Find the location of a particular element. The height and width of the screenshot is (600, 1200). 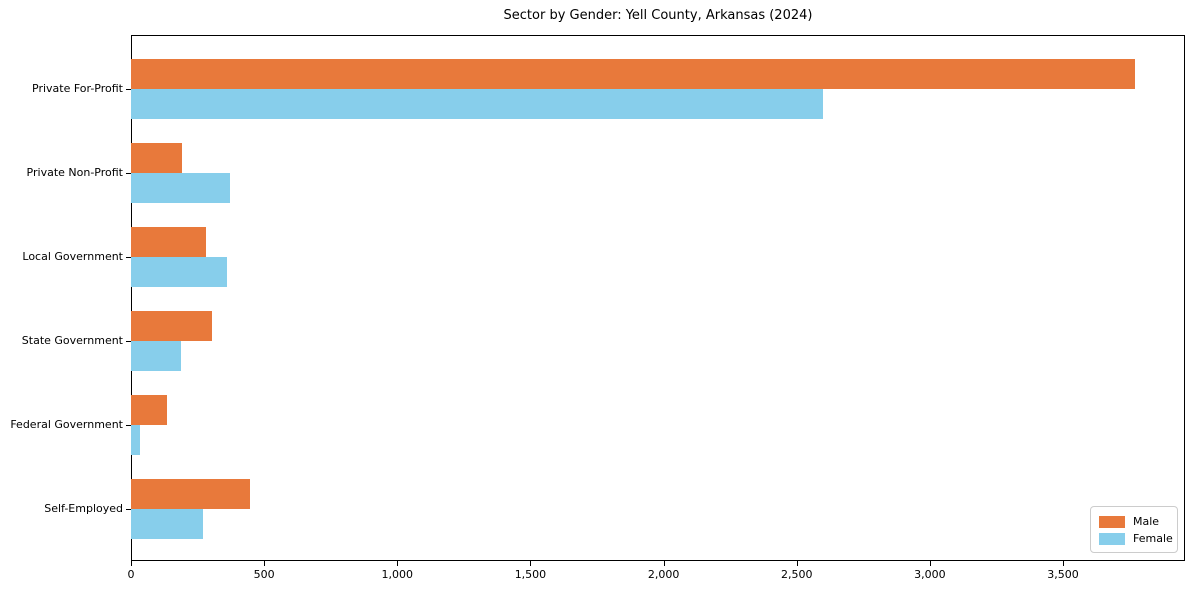

x-tick-2000 is located at coordinates (664, 563).